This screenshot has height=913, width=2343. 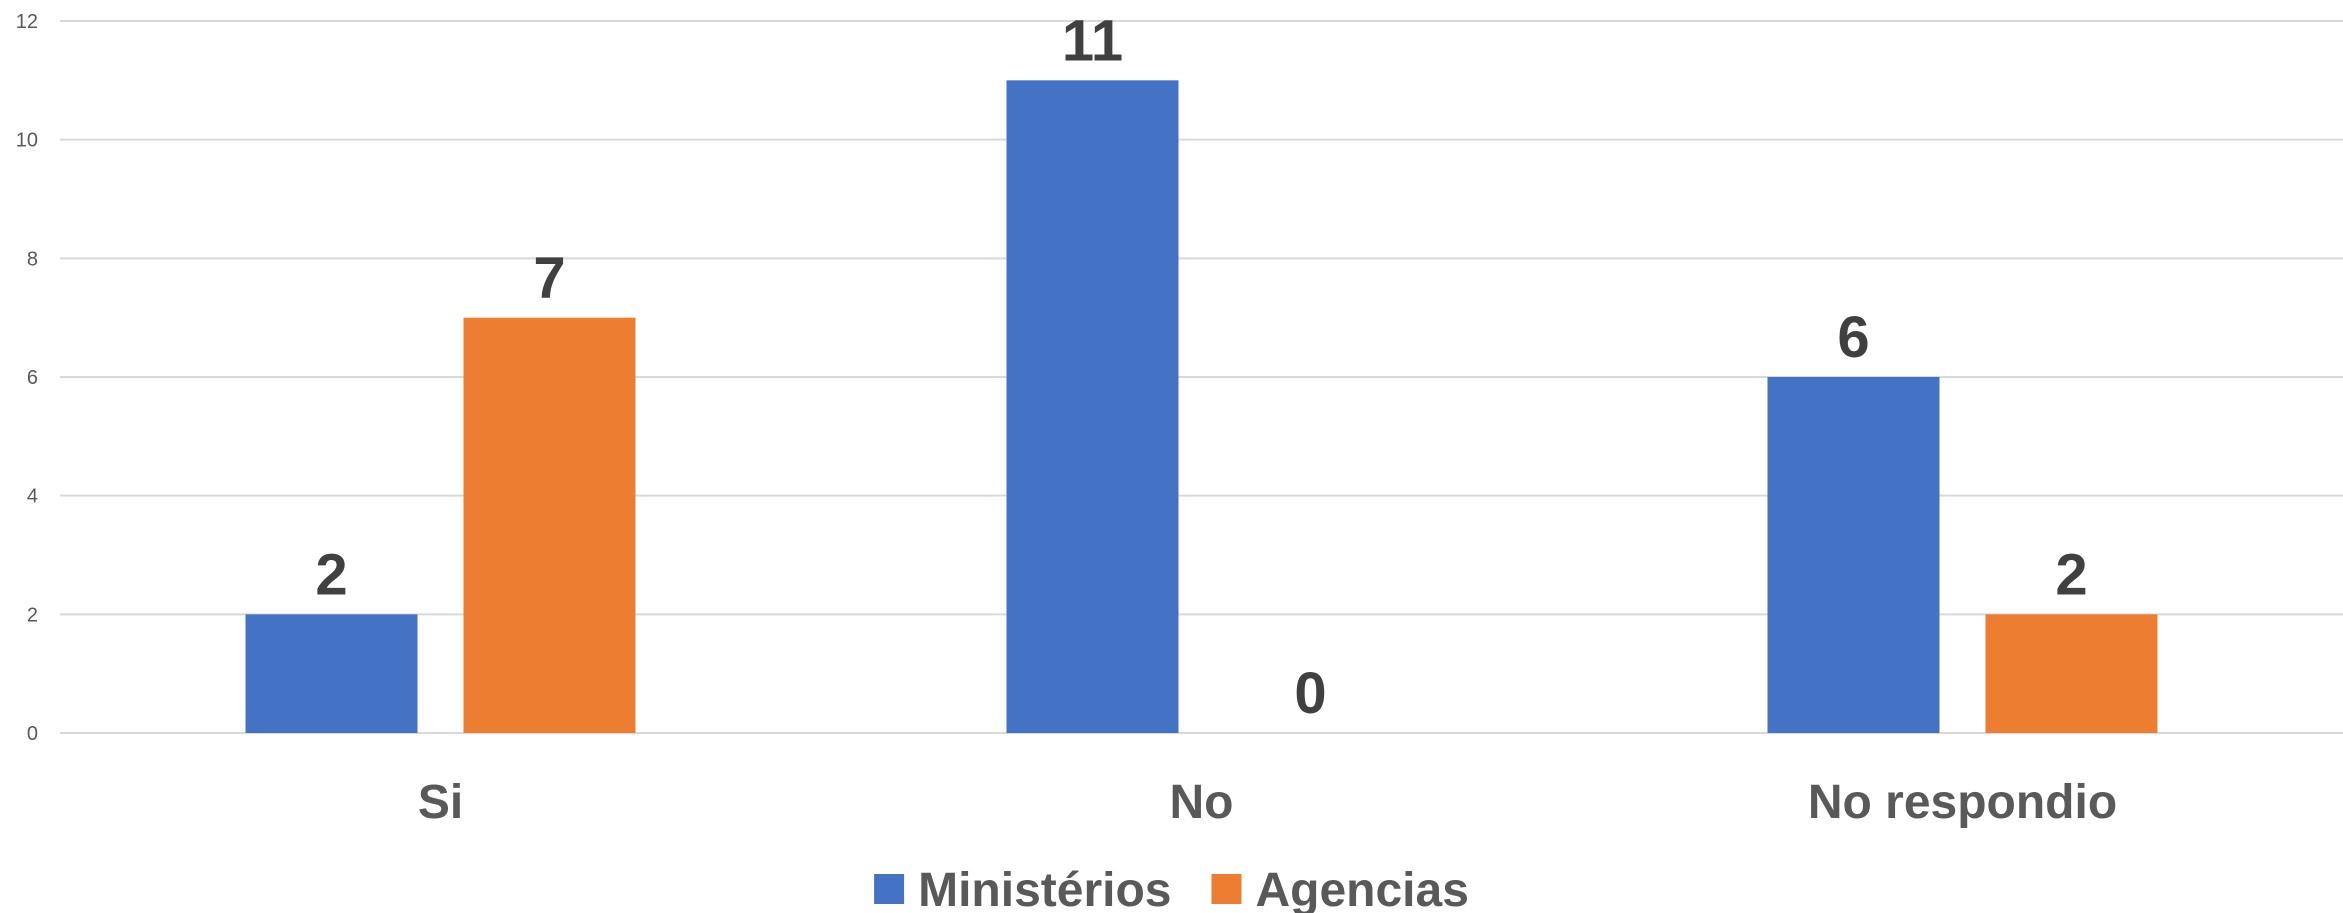 What do you see at coordinates (1202, 802) in the screenshot?
I see `x-category-label: No` at bounding box center [1202, 802].